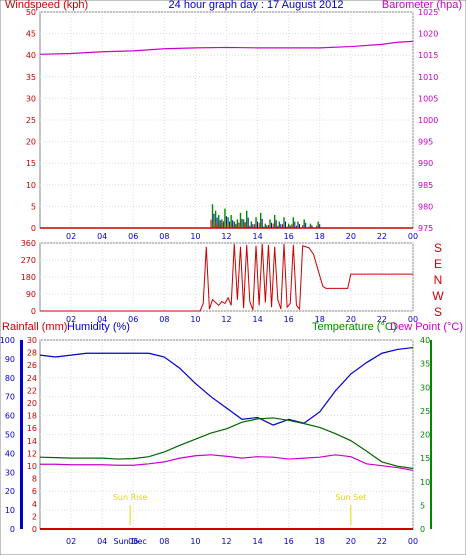 Image resolution: width=466 pixels, height=555 pixels. I want to click on humidity-tick-label: 40, so click(10, 453).